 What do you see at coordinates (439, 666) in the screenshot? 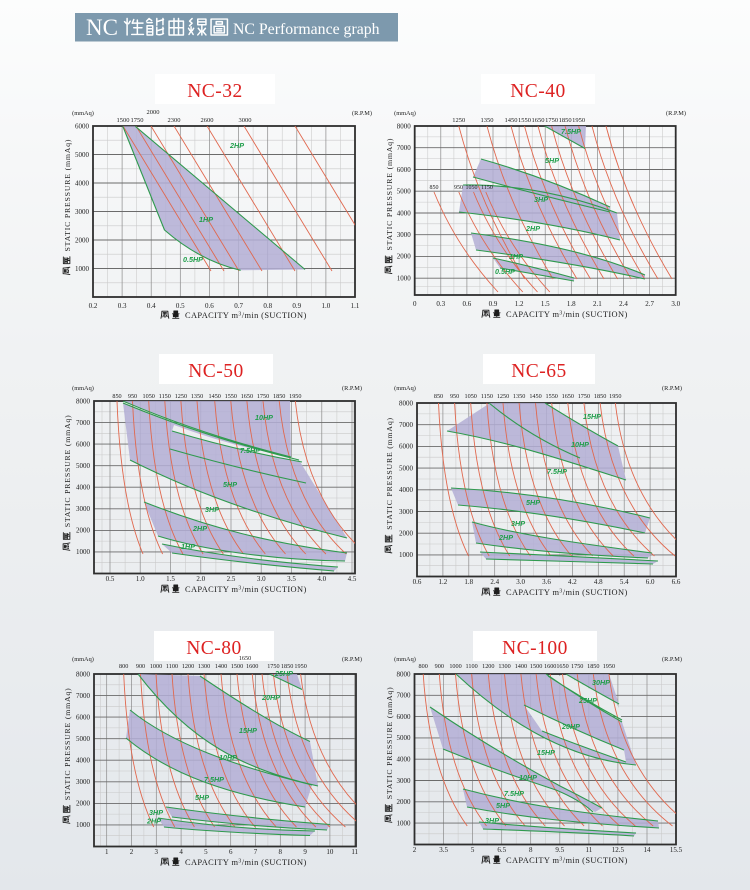
I see `svg-text: 900` at bounding box center [439, 666].